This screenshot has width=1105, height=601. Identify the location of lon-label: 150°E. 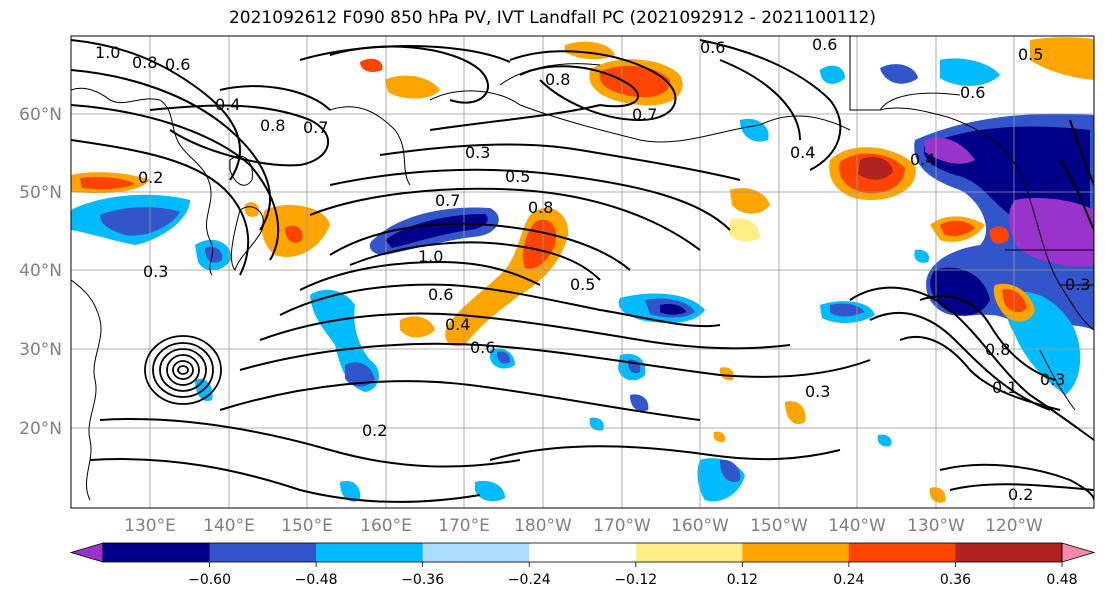
(307, 526).